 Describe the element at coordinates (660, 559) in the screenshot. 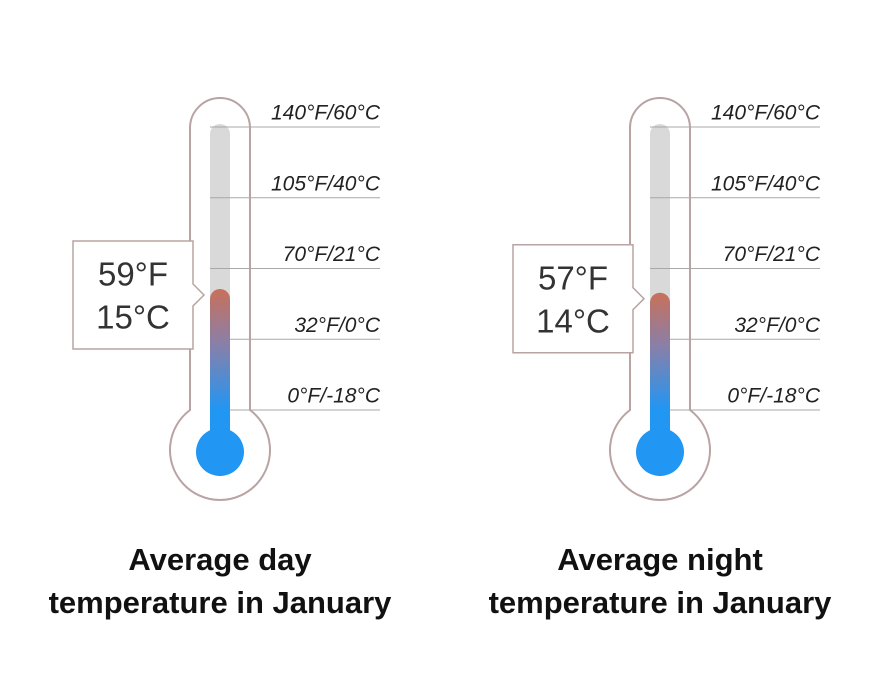

I see `title: Average night` at that location.